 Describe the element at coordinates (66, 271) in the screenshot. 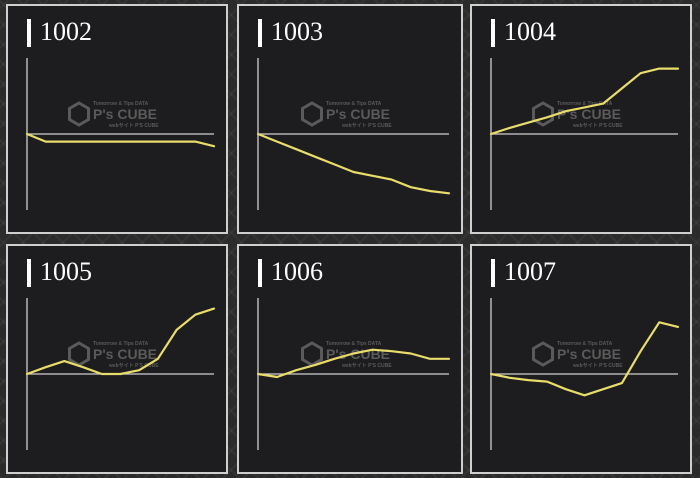

I see `chart-title: 1005` at that location.